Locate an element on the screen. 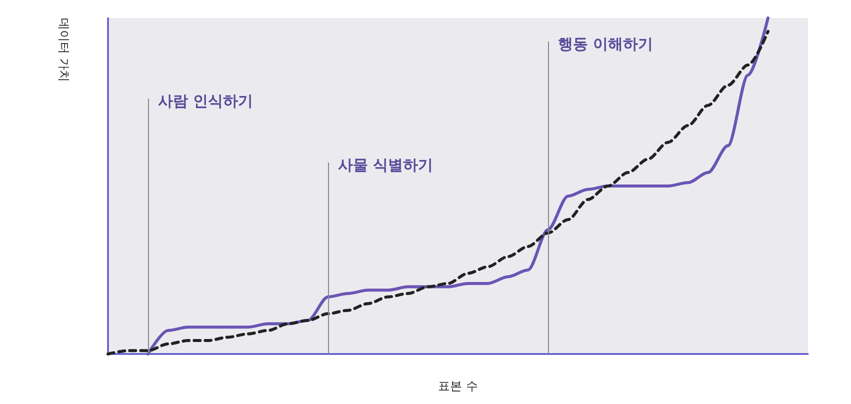  annotation: 사물 식별하기 is located at coordinates (386, 165).